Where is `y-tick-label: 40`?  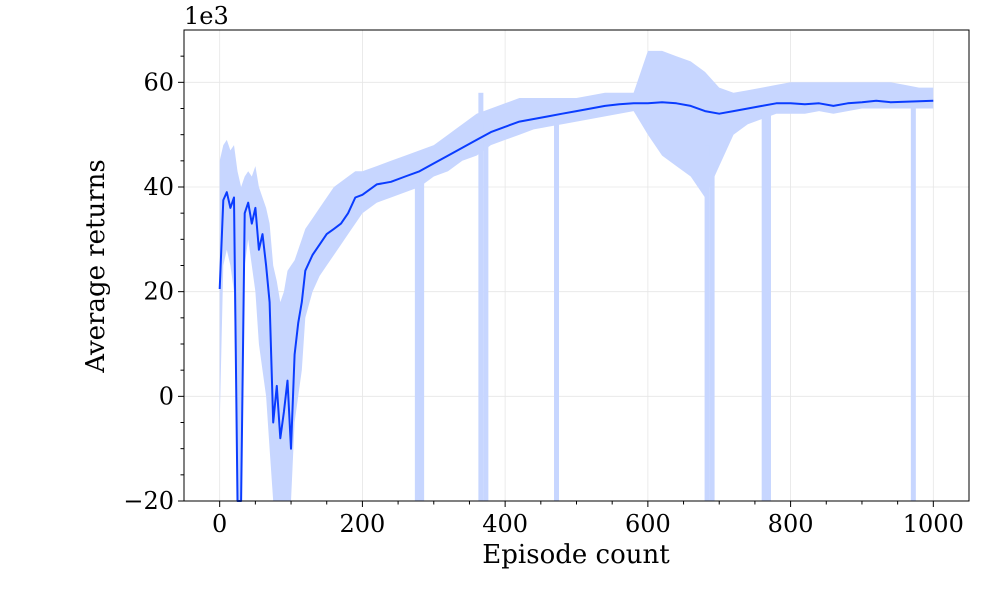
y-tick-label: 40 is located at coordinates (158, 187).